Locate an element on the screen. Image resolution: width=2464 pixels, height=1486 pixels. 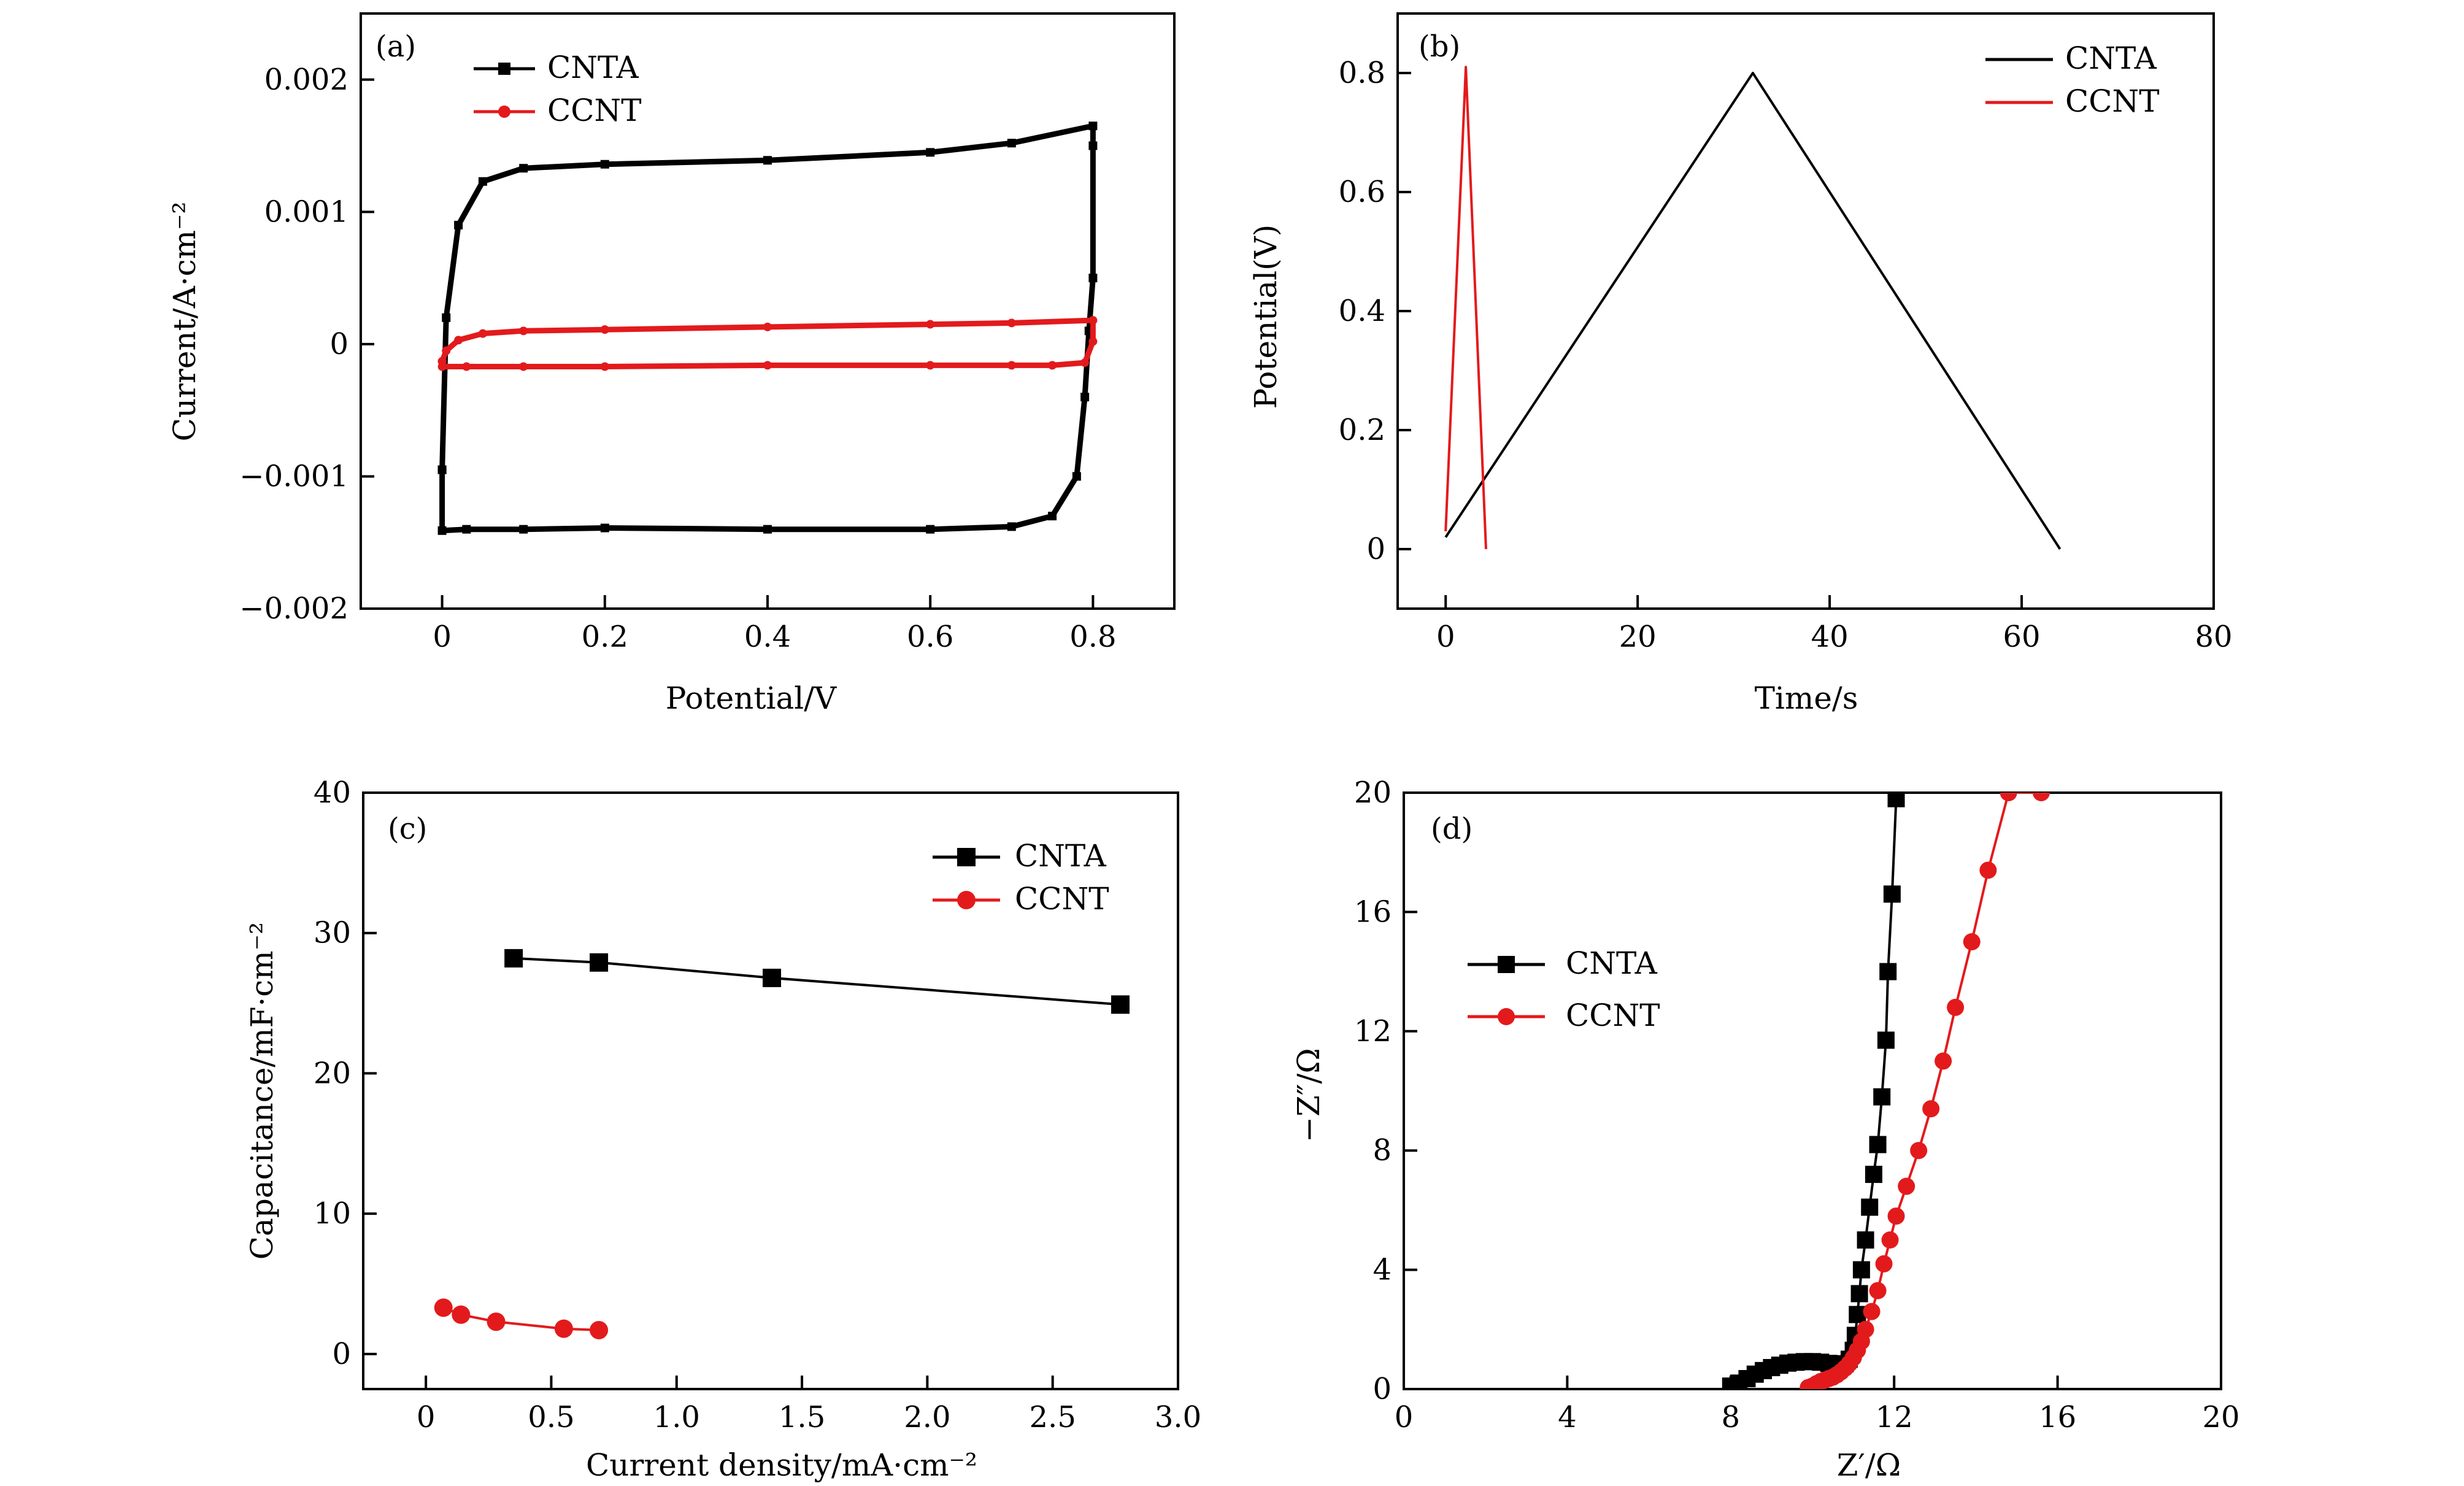
legend-label-cnta-d: CNTA is located at coordinates (1612, 963).